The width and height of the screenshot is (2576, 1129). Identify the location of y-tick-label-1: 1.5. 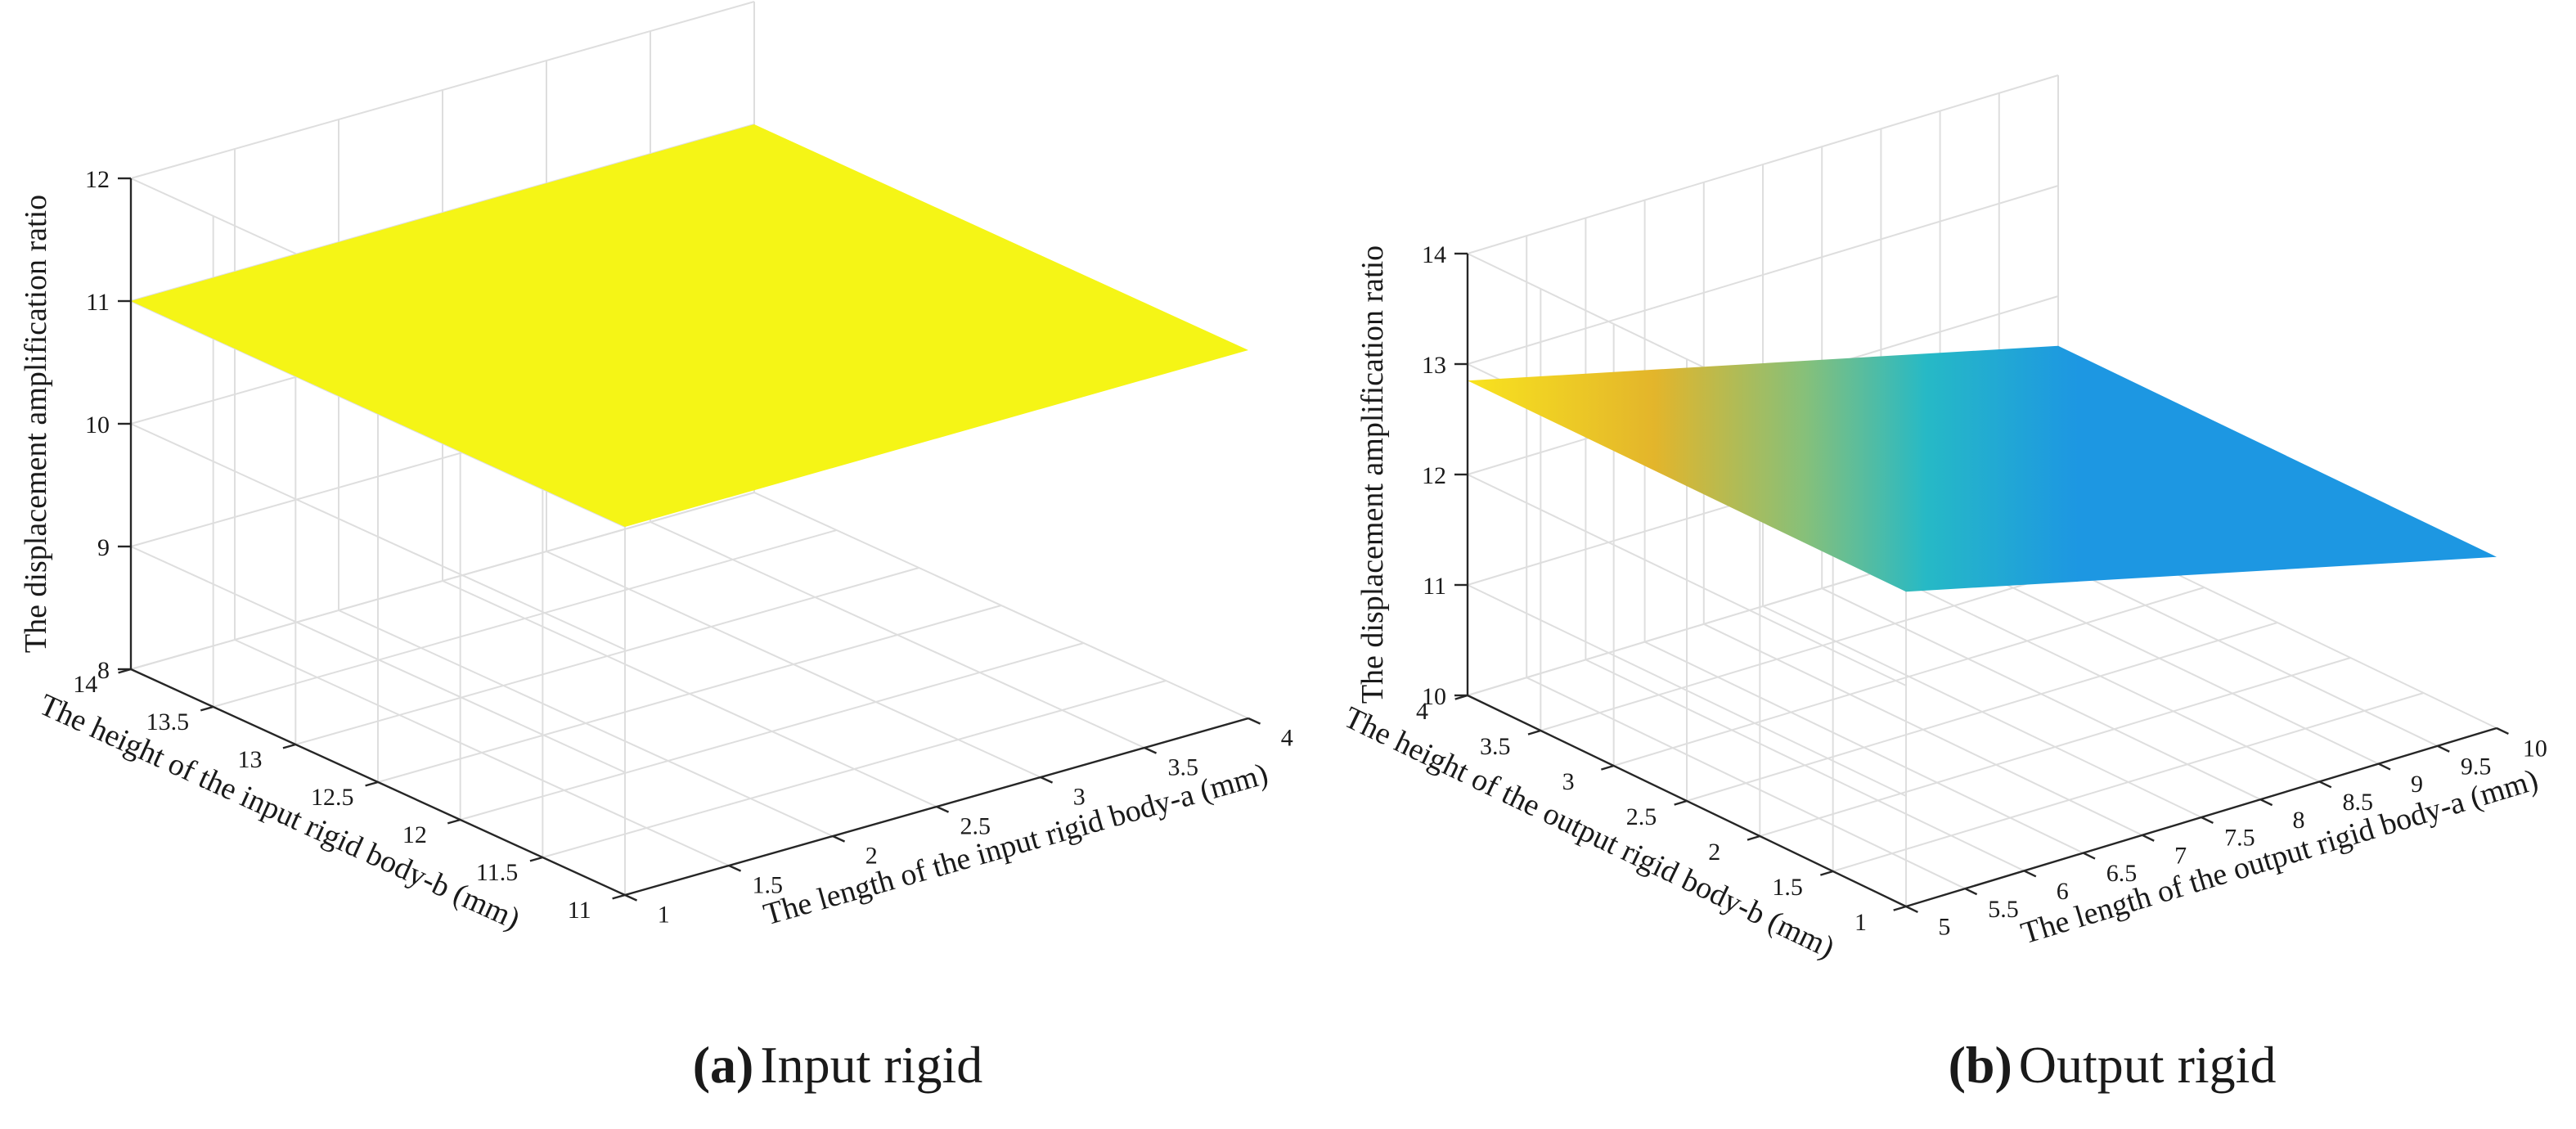
(1788, 887).